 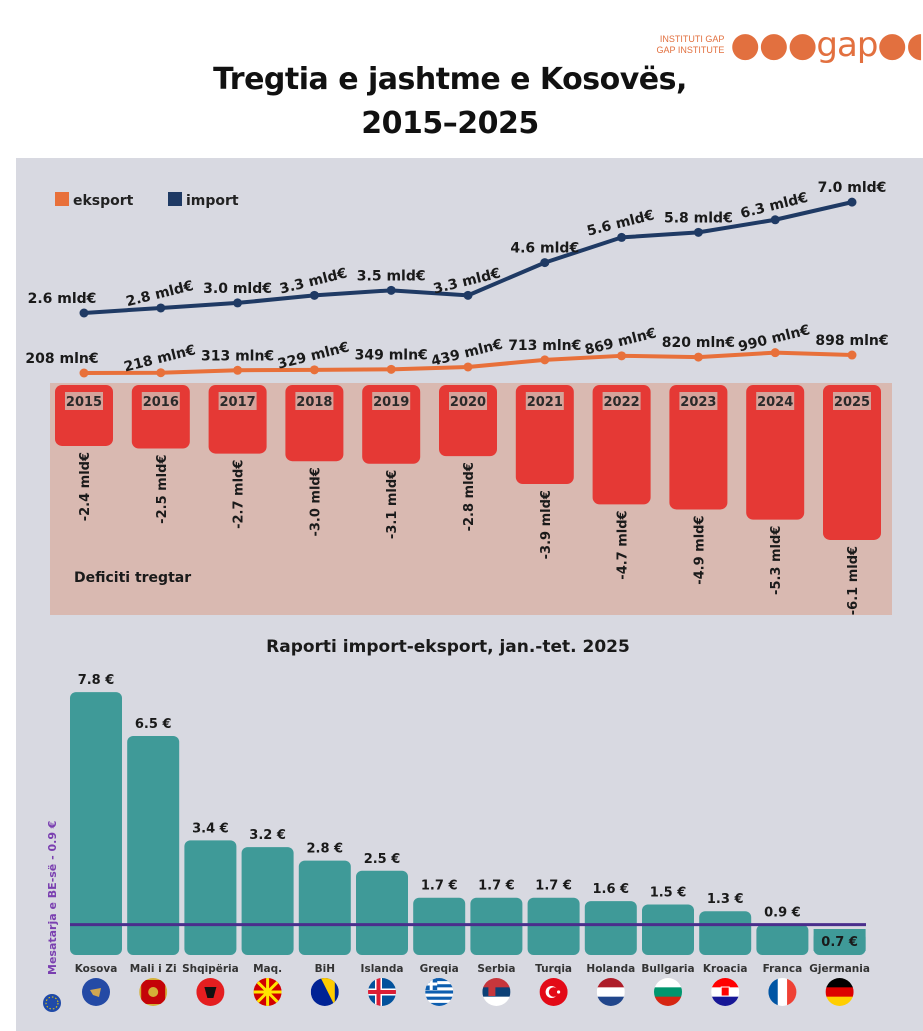 What do you see at coordinates (237, 289) in the screenshot?
I see `import-data-label: 3.0 mld€` at bounding box center [237, 289].